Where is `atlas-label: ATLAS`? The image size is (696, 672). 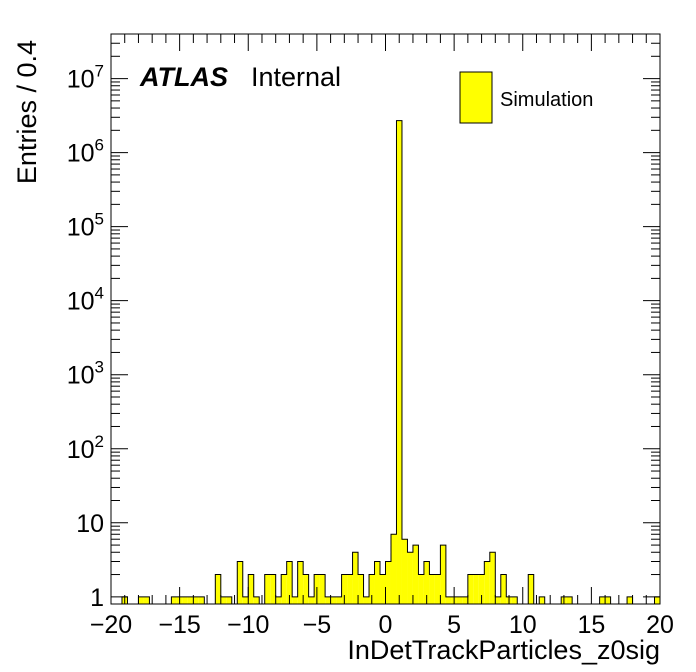
atlas-label: ATLAS is located at coordinates (183, 77).